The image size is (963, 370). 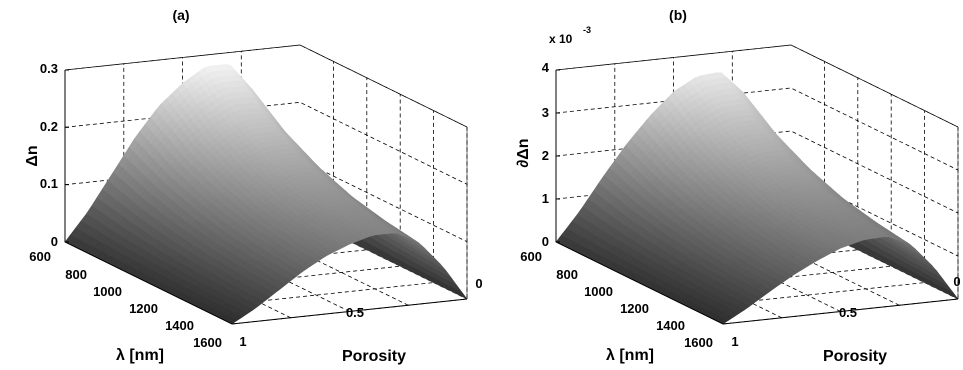 What do you see at coordinates (523, 152) in the screenshot?
I see `panel-b-z-axis-label: ∂Δn` at bounding box center [523, 152].